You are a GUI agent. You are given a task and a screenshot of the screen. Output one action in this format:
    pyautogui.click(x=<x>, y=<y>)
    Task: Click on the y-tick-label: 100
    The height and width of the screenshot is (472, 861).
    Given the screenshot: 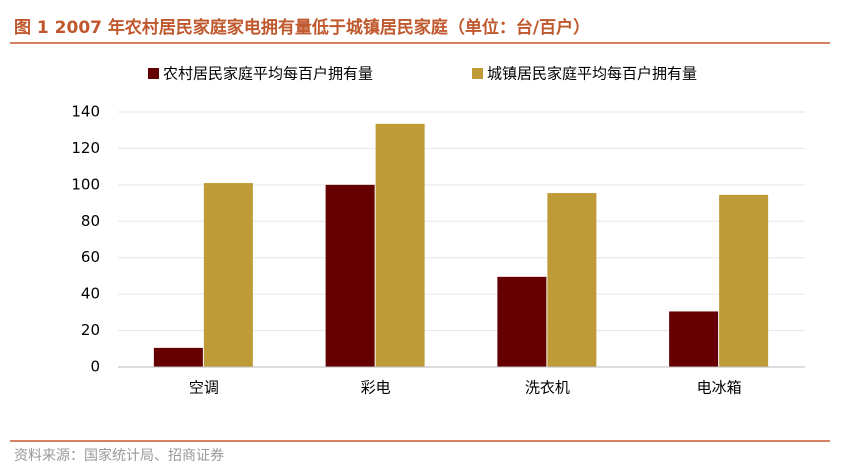 What is the action you would take?
    pyautogui.click(x=85, y=184)
    